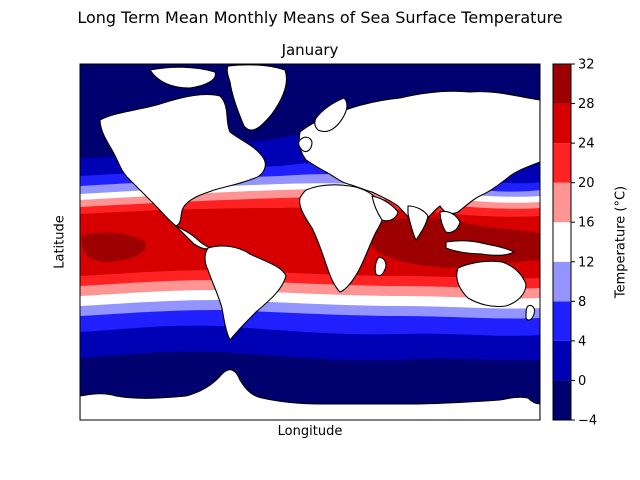  I want to click on chart-subtitle: January, so click(310, 50).